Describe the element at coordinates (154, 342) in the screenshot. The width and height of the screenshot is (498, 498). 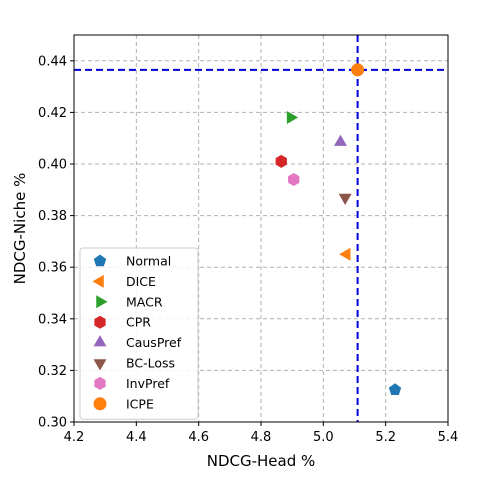
I see `legend-label: CausPref` at that location.